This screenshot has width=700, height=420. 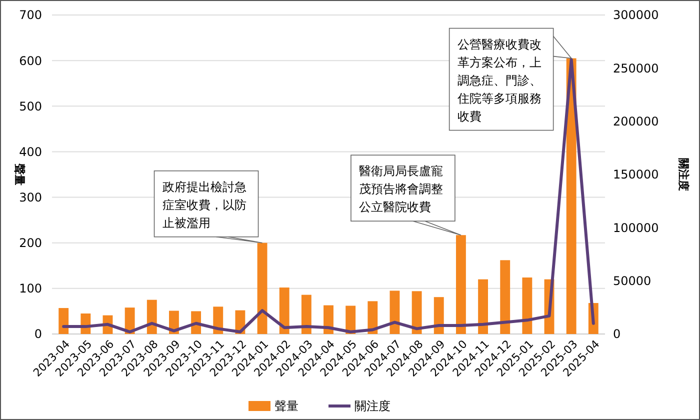 What do you see at coordinates (636, 68) in the screenshot?
I see `y2-tick-label: 250000` at bounding box center [636, 68].